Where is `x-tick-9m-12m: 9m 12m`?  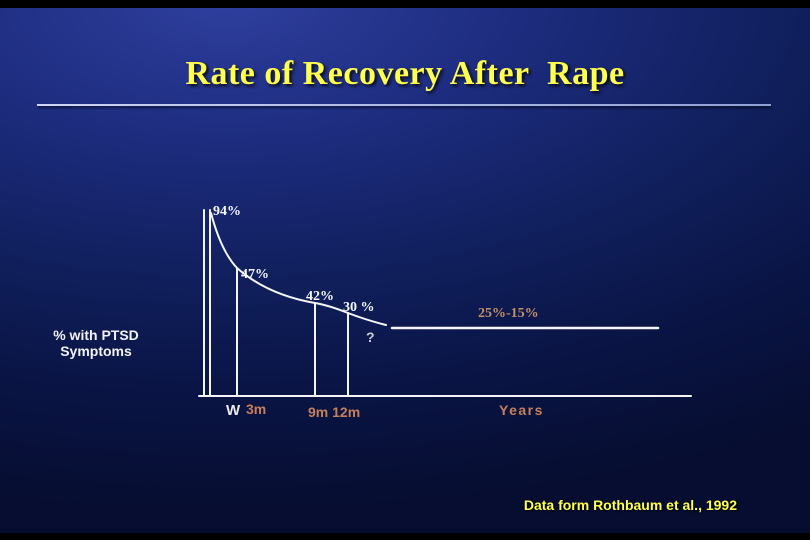
x-tick-9m-12m: 9m 12m is located at coordinates (334, 412).